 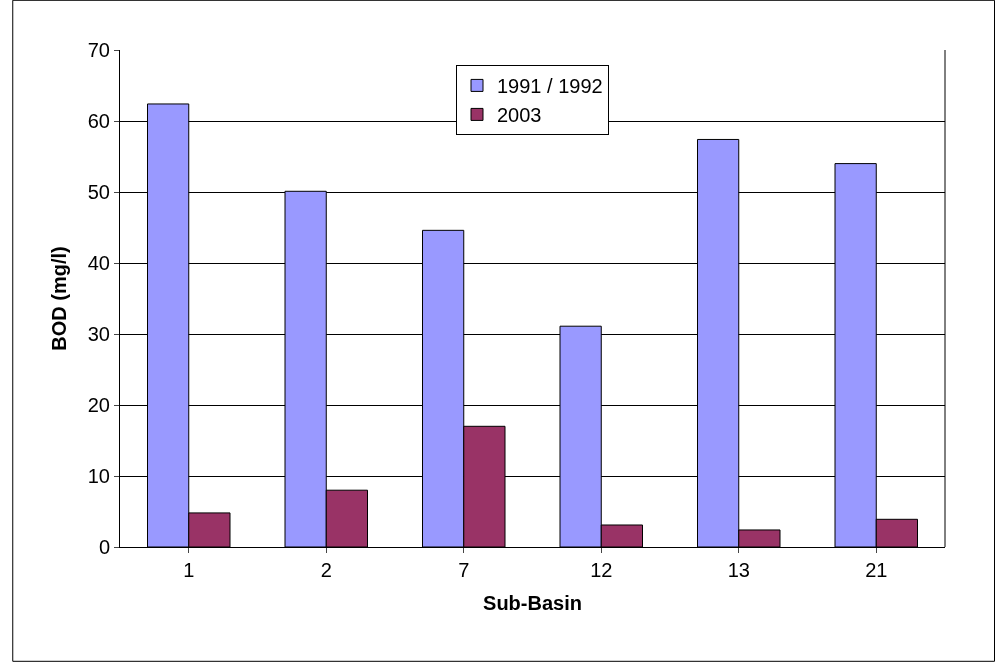 What do you see at coordinates (464, 570) in the screenshot?
I see `x-tick-label: 7` at bounding box center [464, 570].